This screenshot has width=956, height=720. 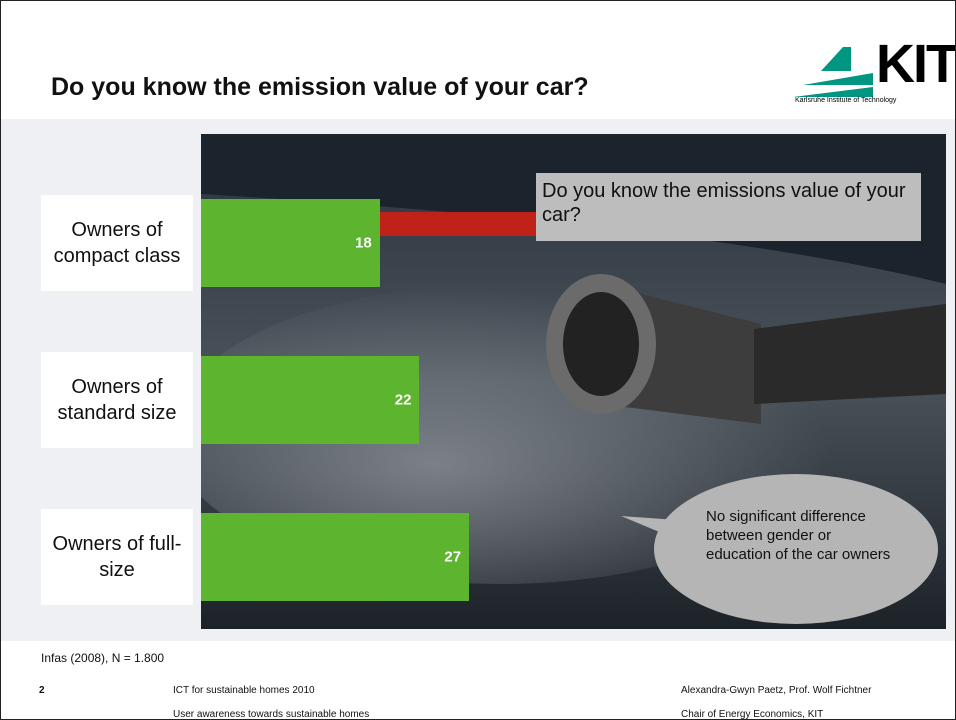 What do you see at coordinates (916, 64) in the screenshot?
I see `logo-mark: KIT` at bounding box center [916, 64].